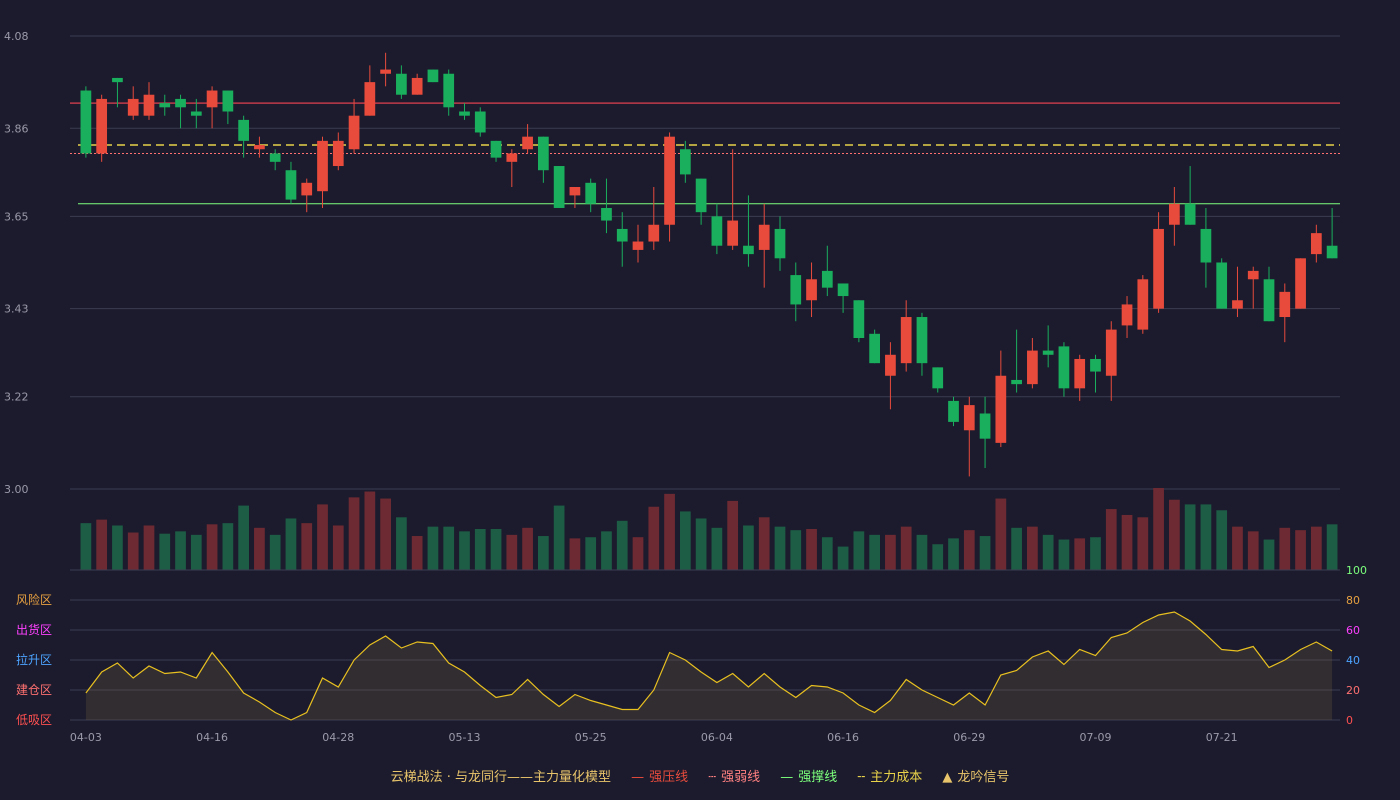 Image resolution: width=1400 pixels, height=800 pixels. Describe the element at coordinates (712, 777) in the screenshot. I see `dotted-line-icon: ┄` at that location.